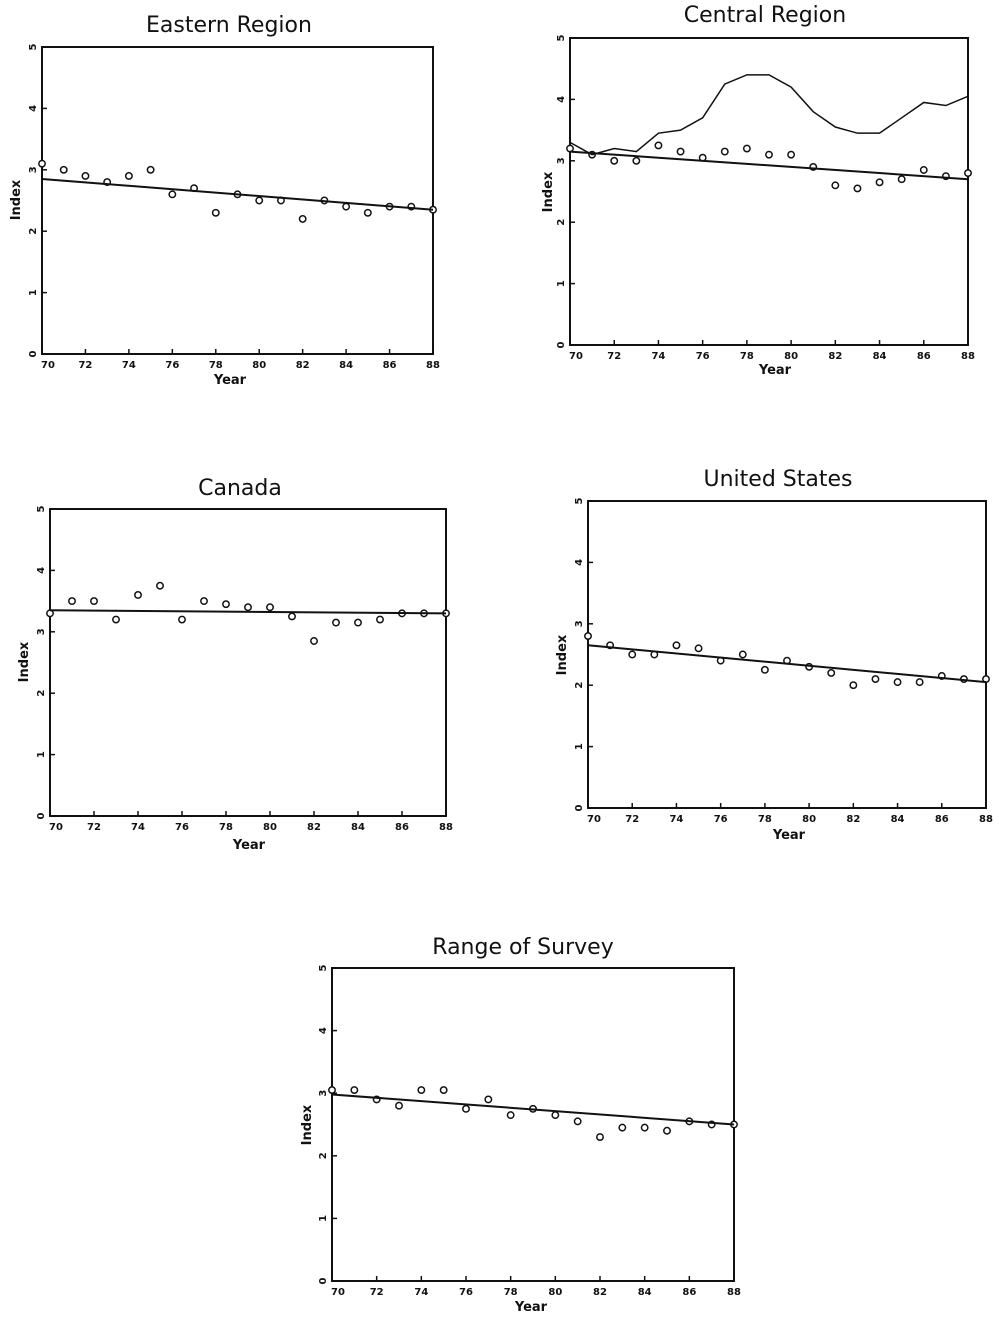 Image resolution: width=998 pixels, height=1317 pixels. I want to click on chart-title: United States, so click(778, 479).